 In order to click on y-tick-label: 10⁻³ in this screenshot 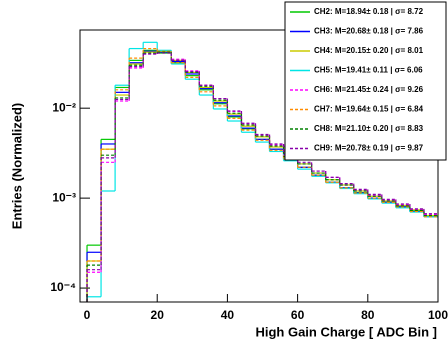, I will do `click(64, 197)`.